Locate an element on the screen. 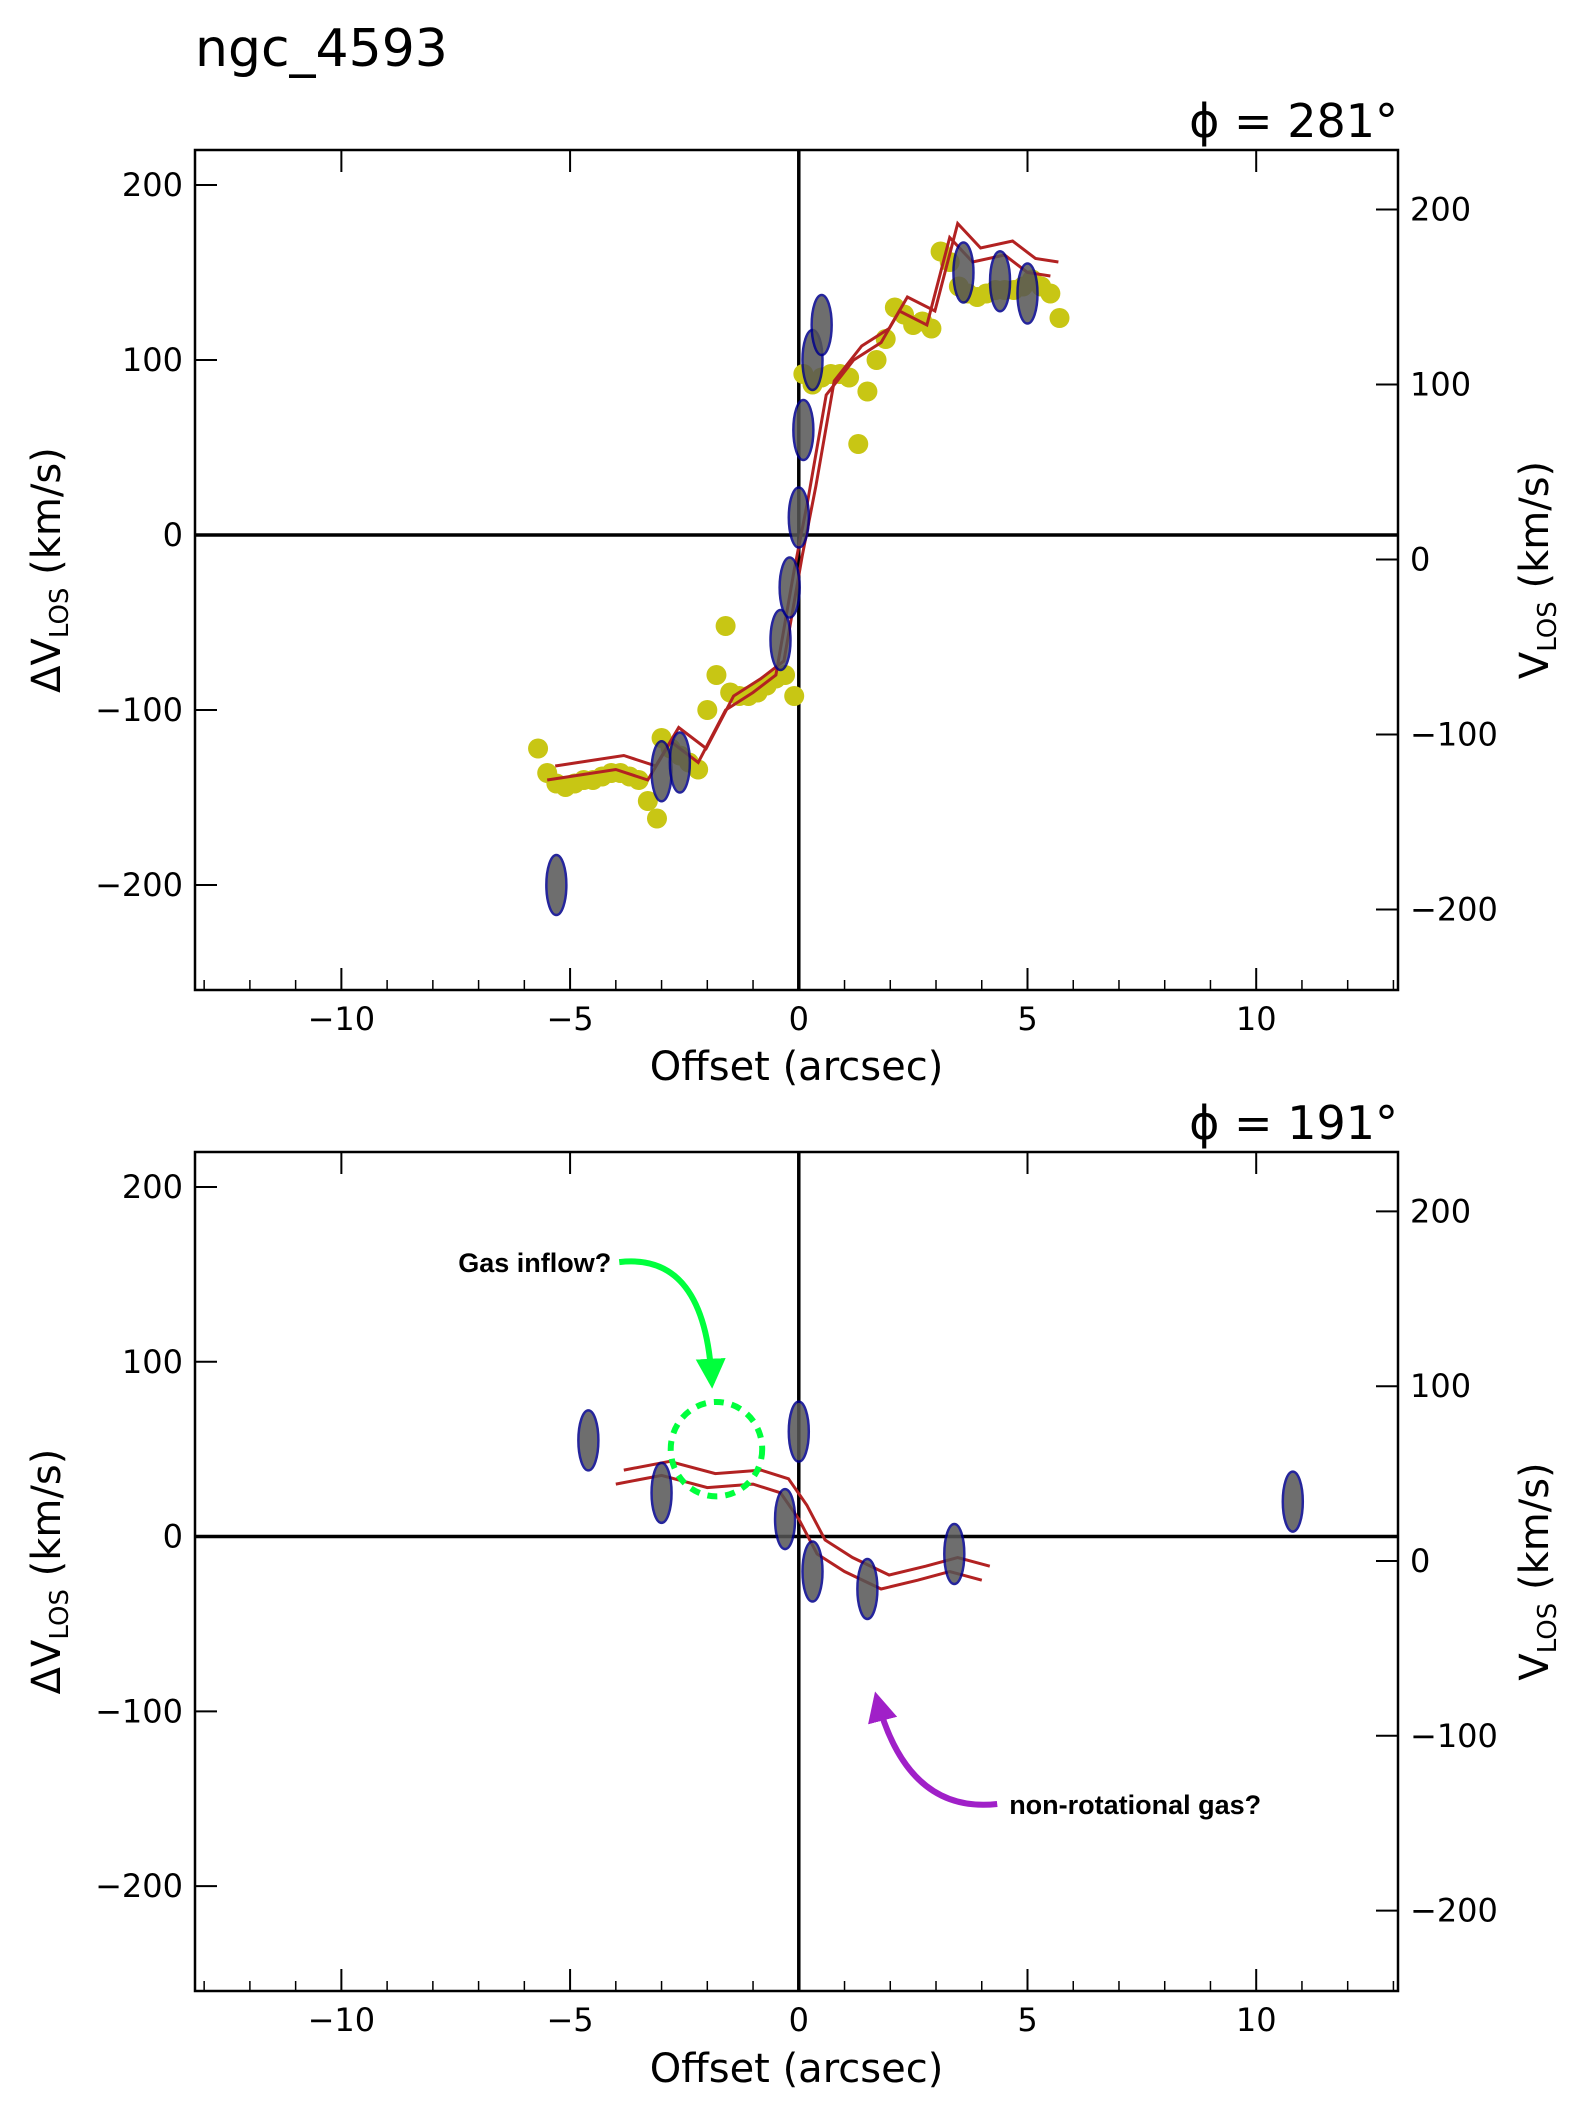 This screenshot has height=2111, width=1590. model-contour-line is located at coordinates (799, 1532).